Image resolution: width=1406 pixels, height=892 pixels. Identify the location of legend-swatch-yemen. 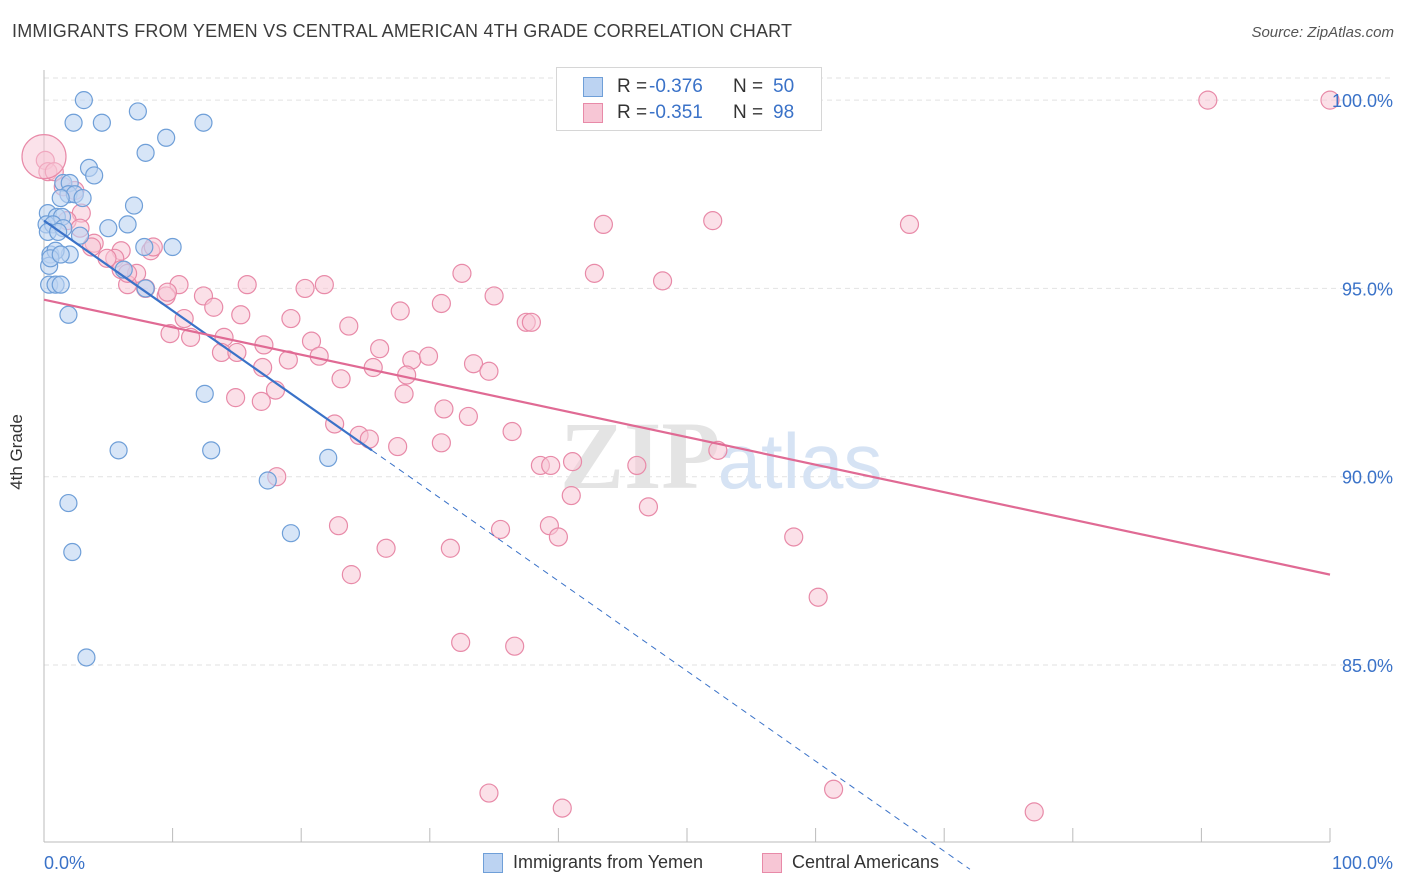
(593, 87).